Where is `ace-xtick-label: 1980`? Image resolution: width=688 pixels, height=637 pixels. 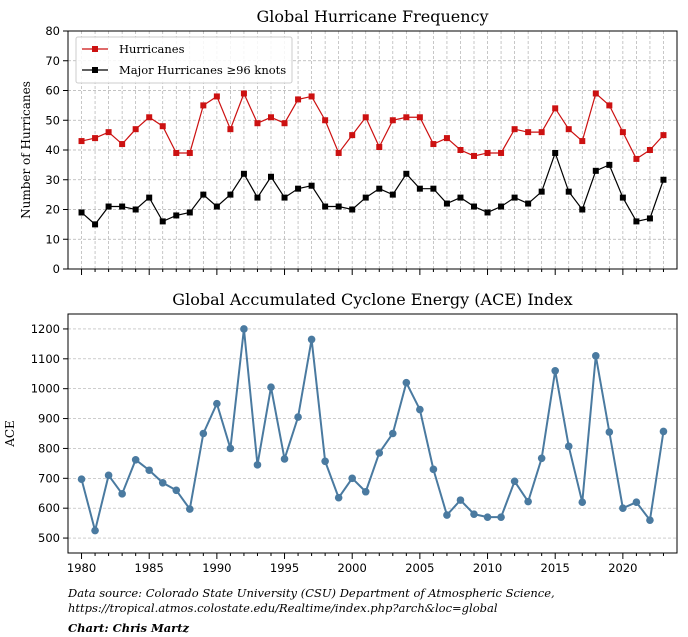 ace-xtick-label: 1980 is located at coordinates (81, 568).